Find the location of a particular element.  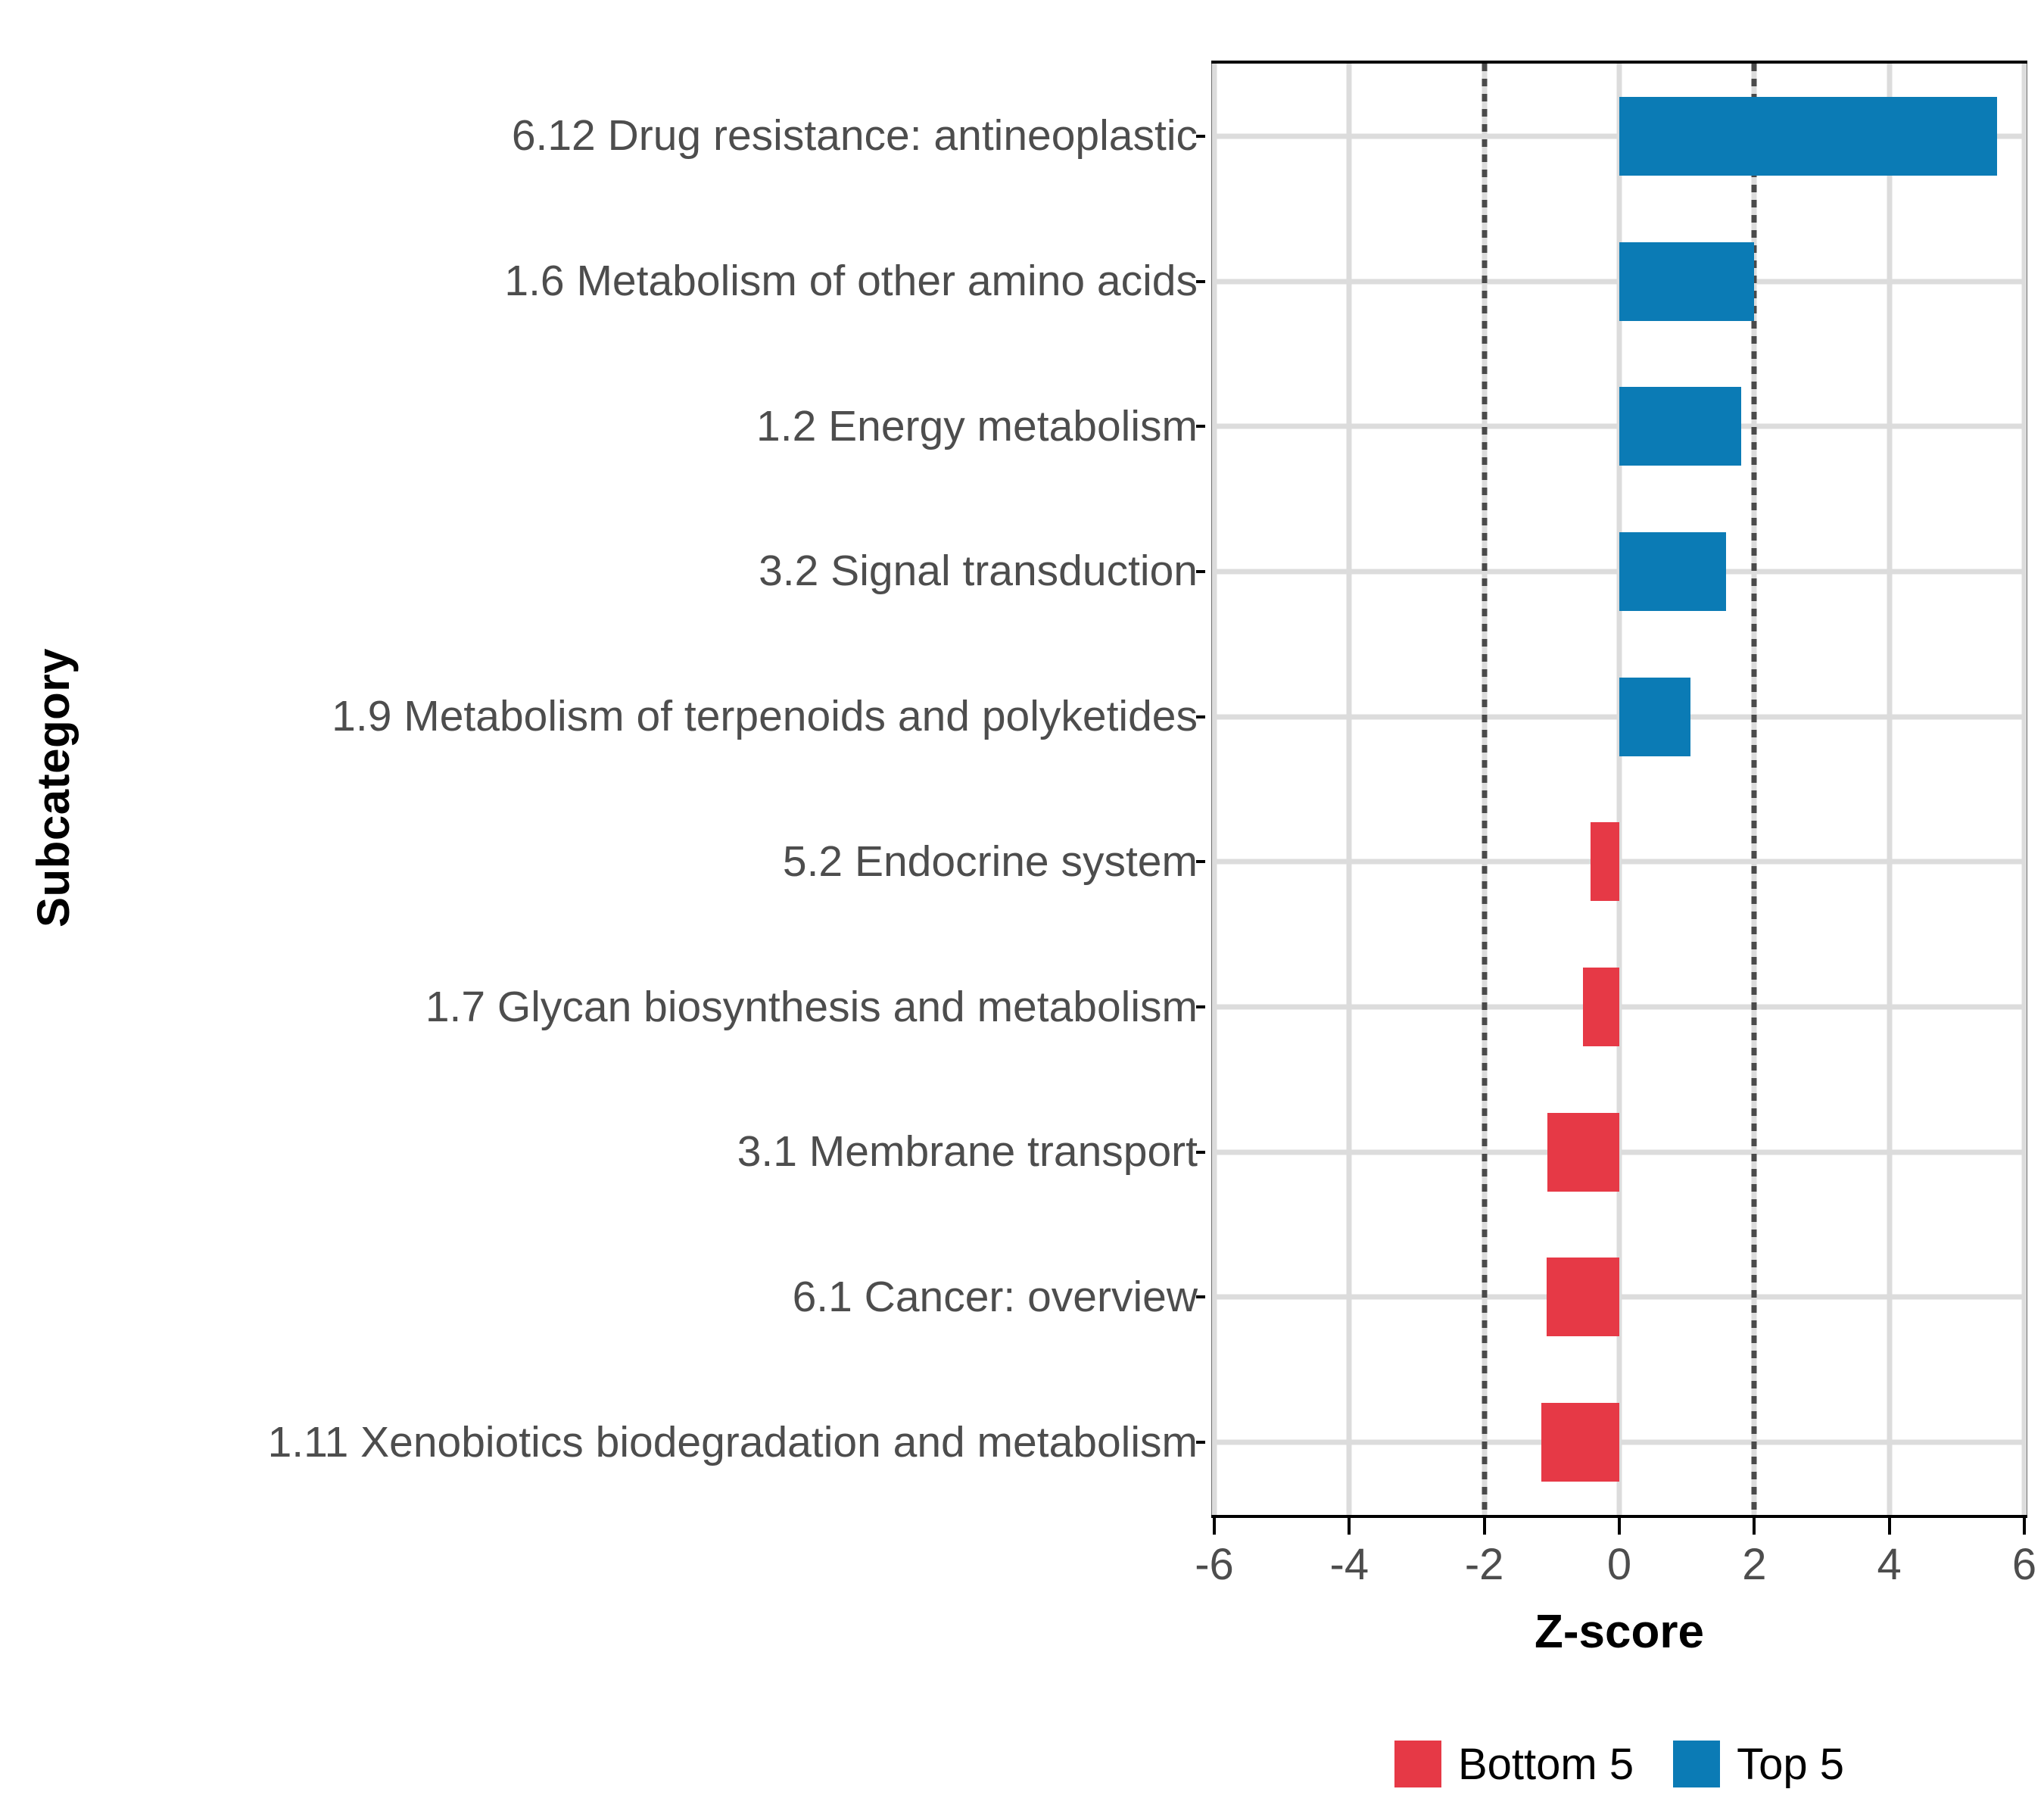

y-axis-tick-label: 5.2 Endocrine system is located at coordinates (990, 861).